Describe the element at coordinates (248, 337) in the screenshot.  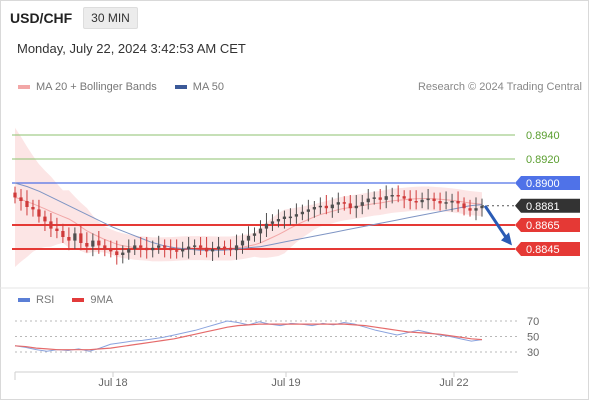
I see `rsi-9ma-line` at that location.